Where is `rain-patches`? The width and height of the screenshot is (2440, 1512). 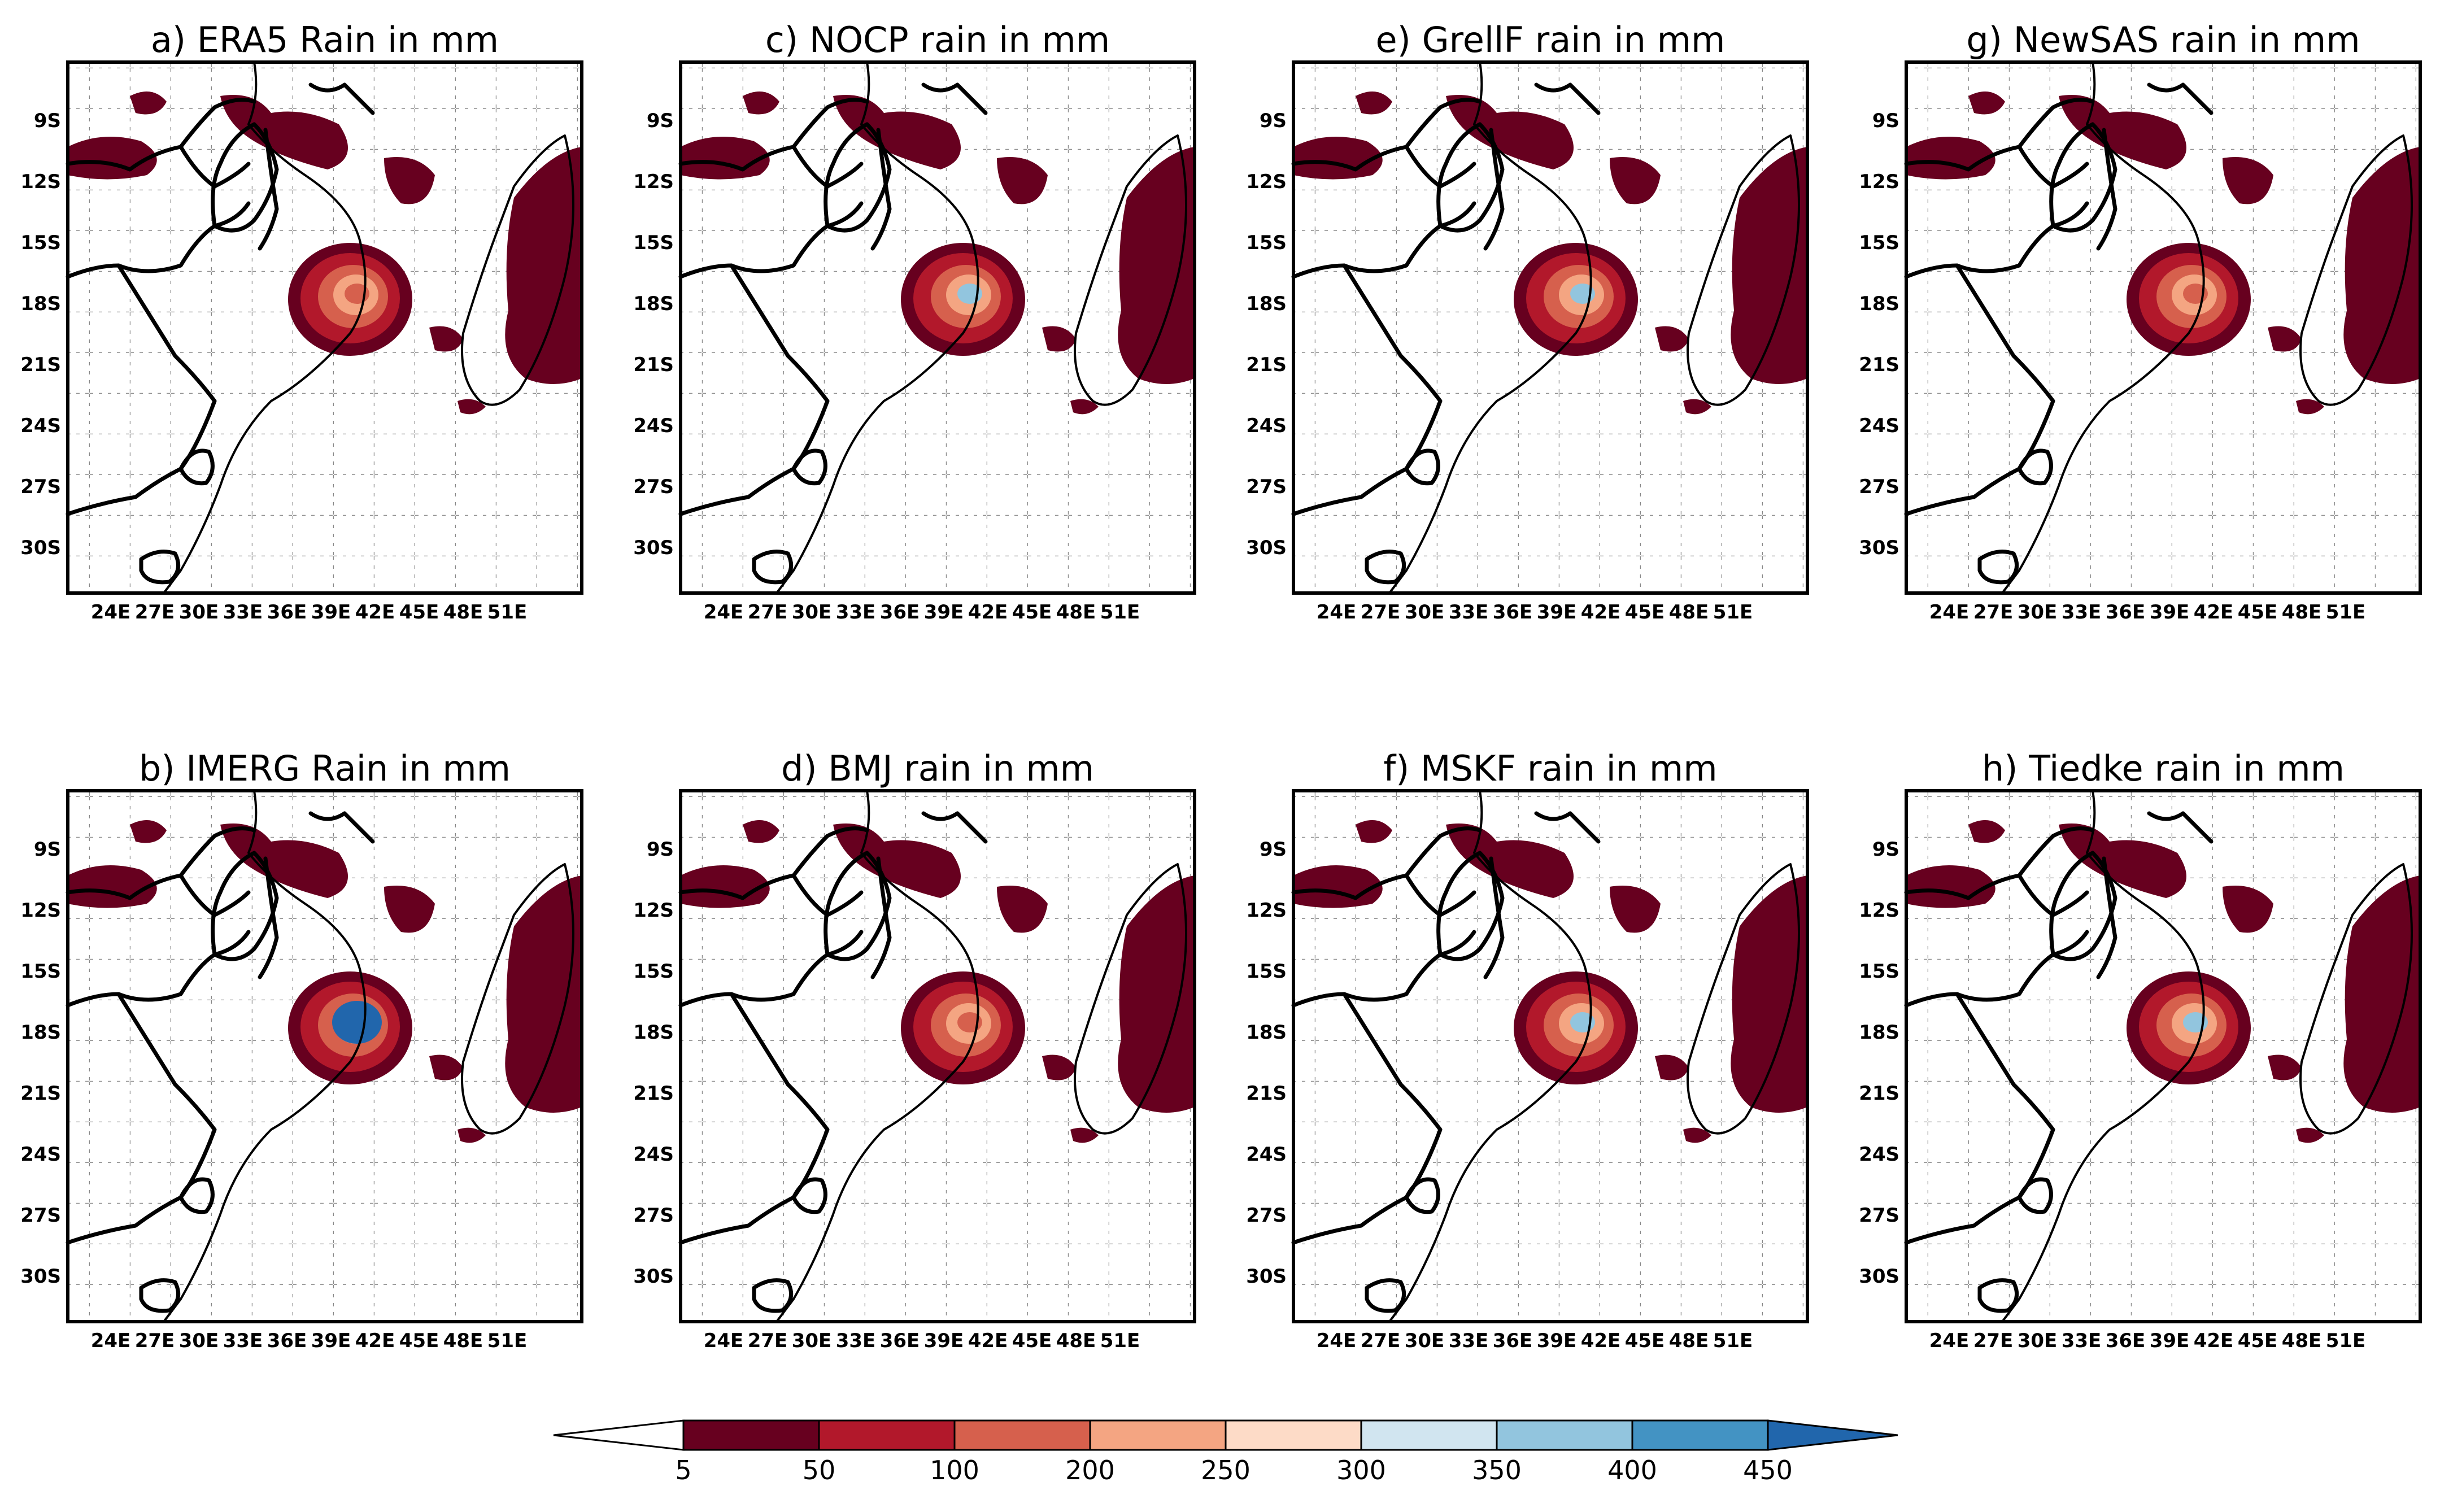
rain-patches is located at coordinates (325, 981).